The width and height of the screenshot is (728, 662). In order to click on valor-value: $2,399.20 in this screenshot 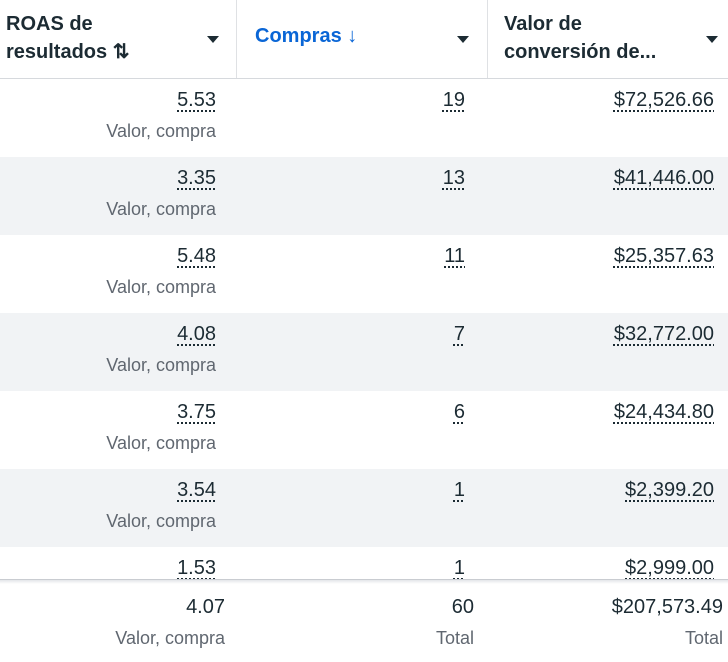, I will do `click(669, 490)`.